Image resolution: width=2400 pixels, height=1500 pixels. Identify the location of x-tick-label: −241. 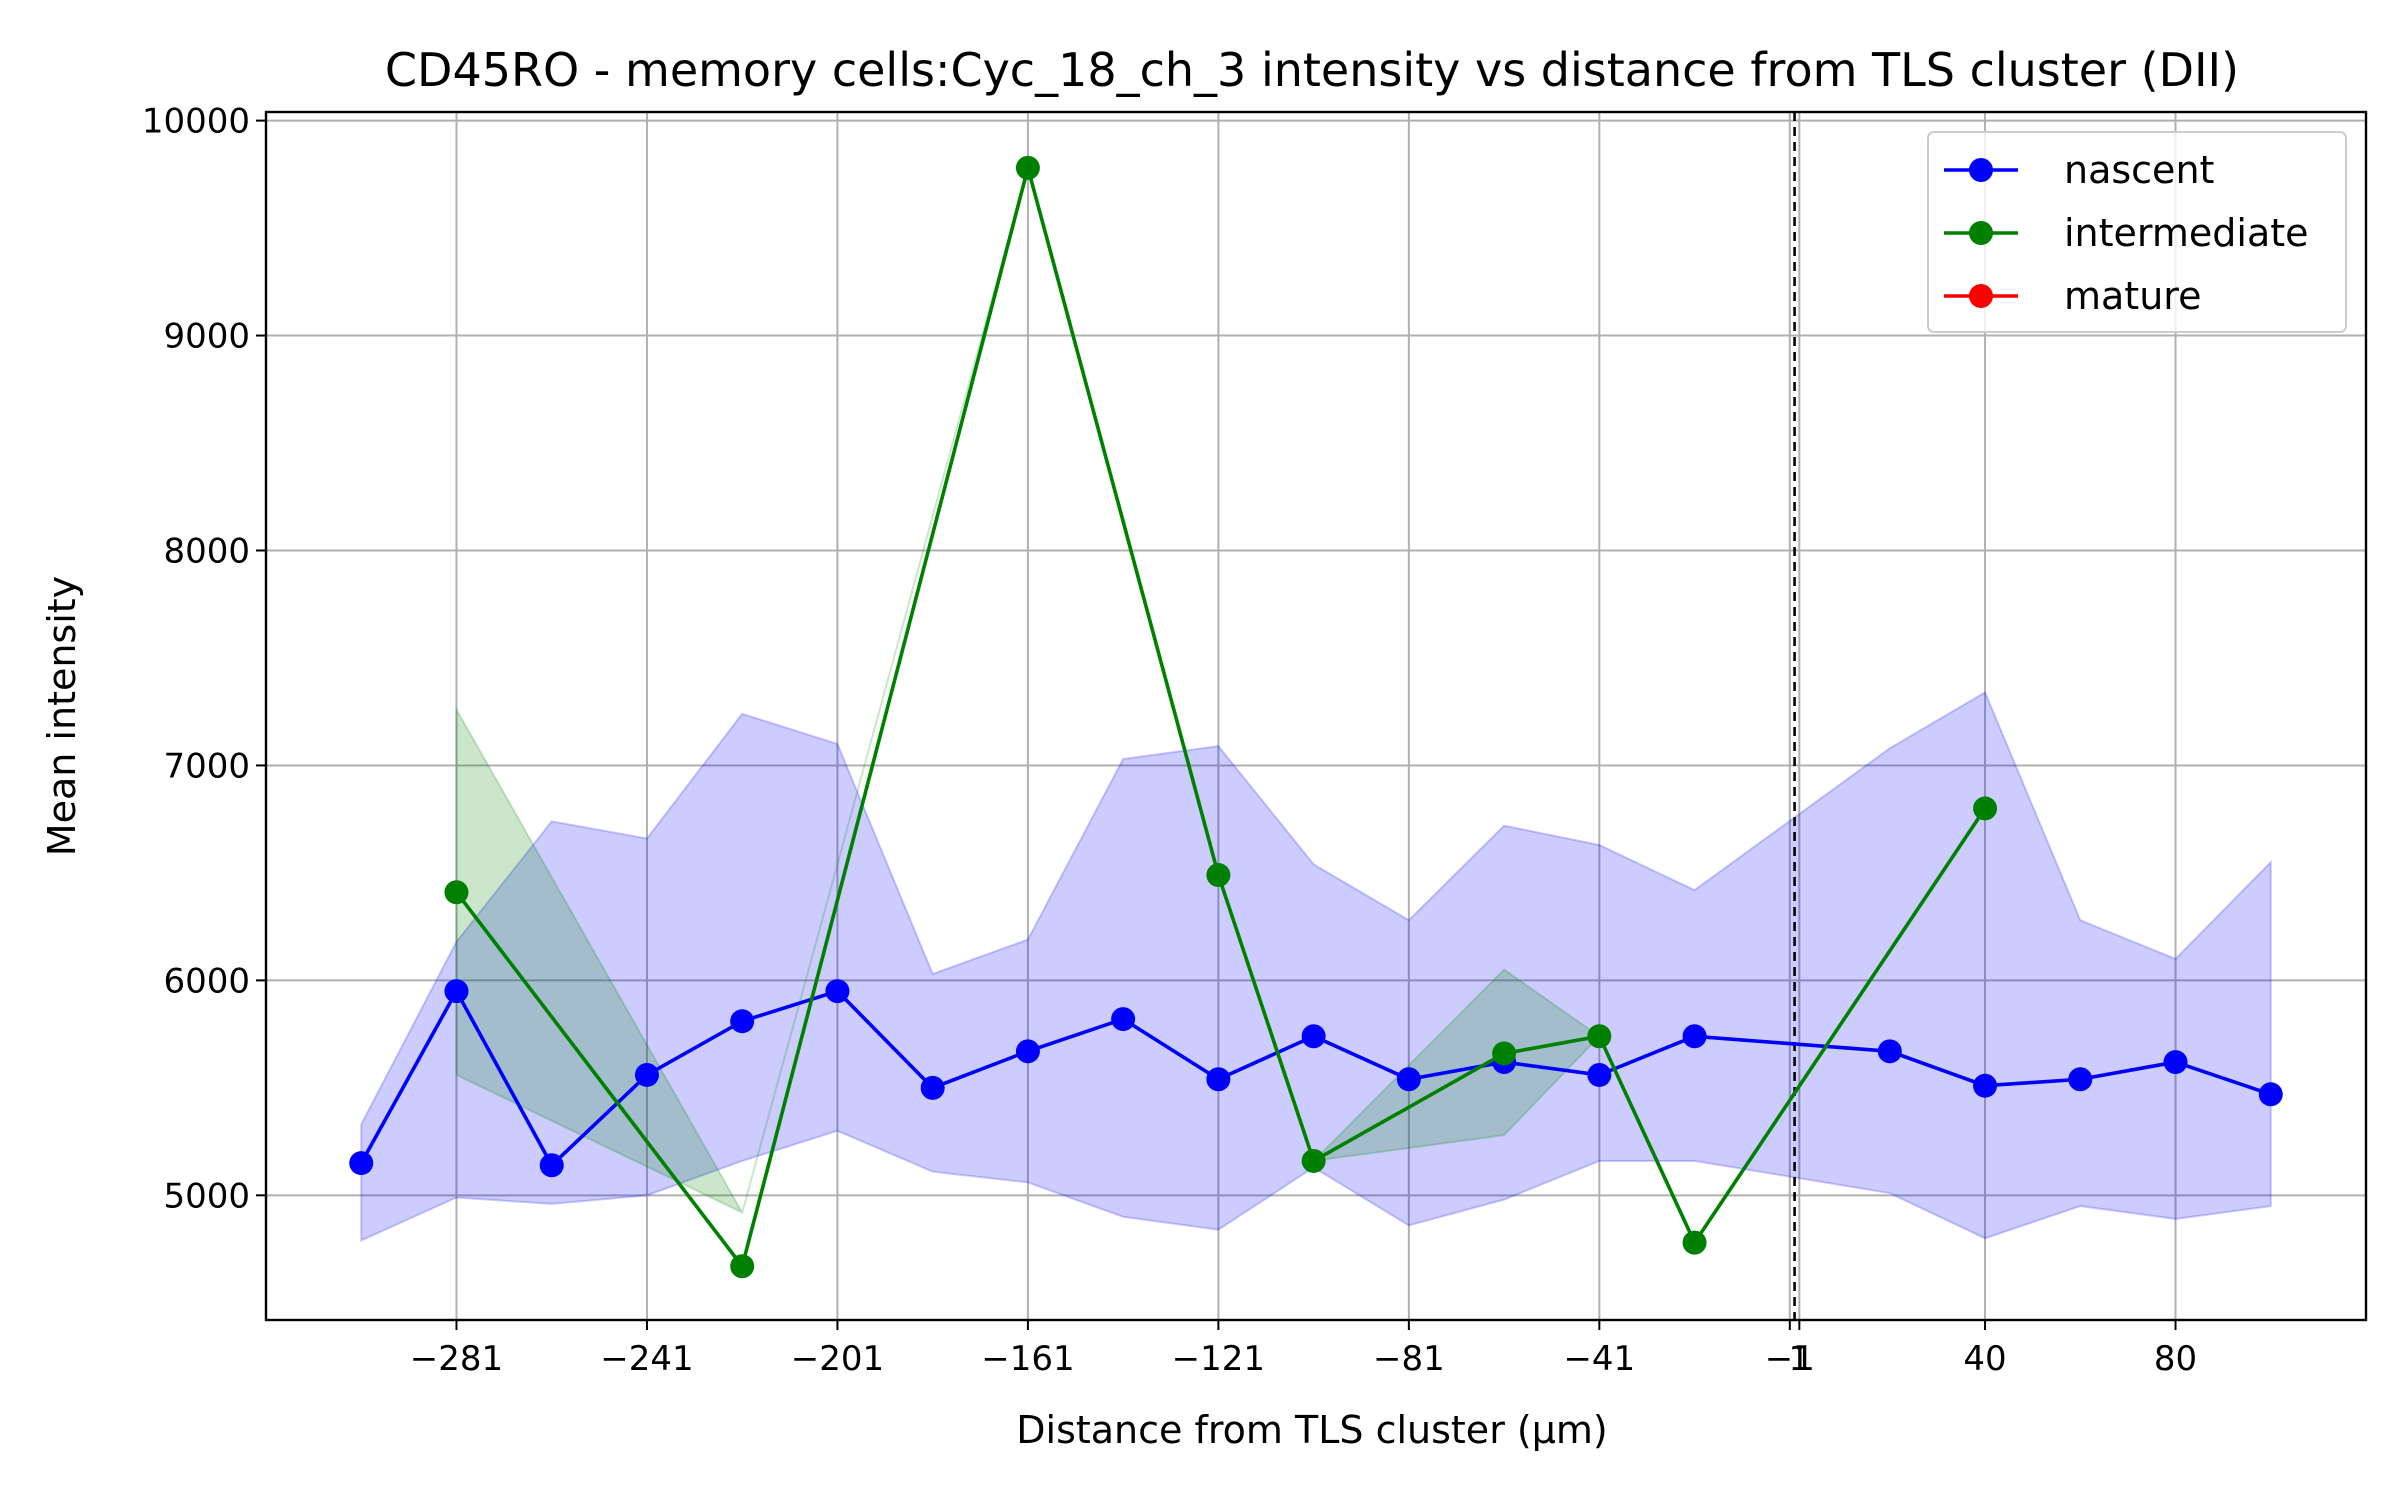
(646, 1359).